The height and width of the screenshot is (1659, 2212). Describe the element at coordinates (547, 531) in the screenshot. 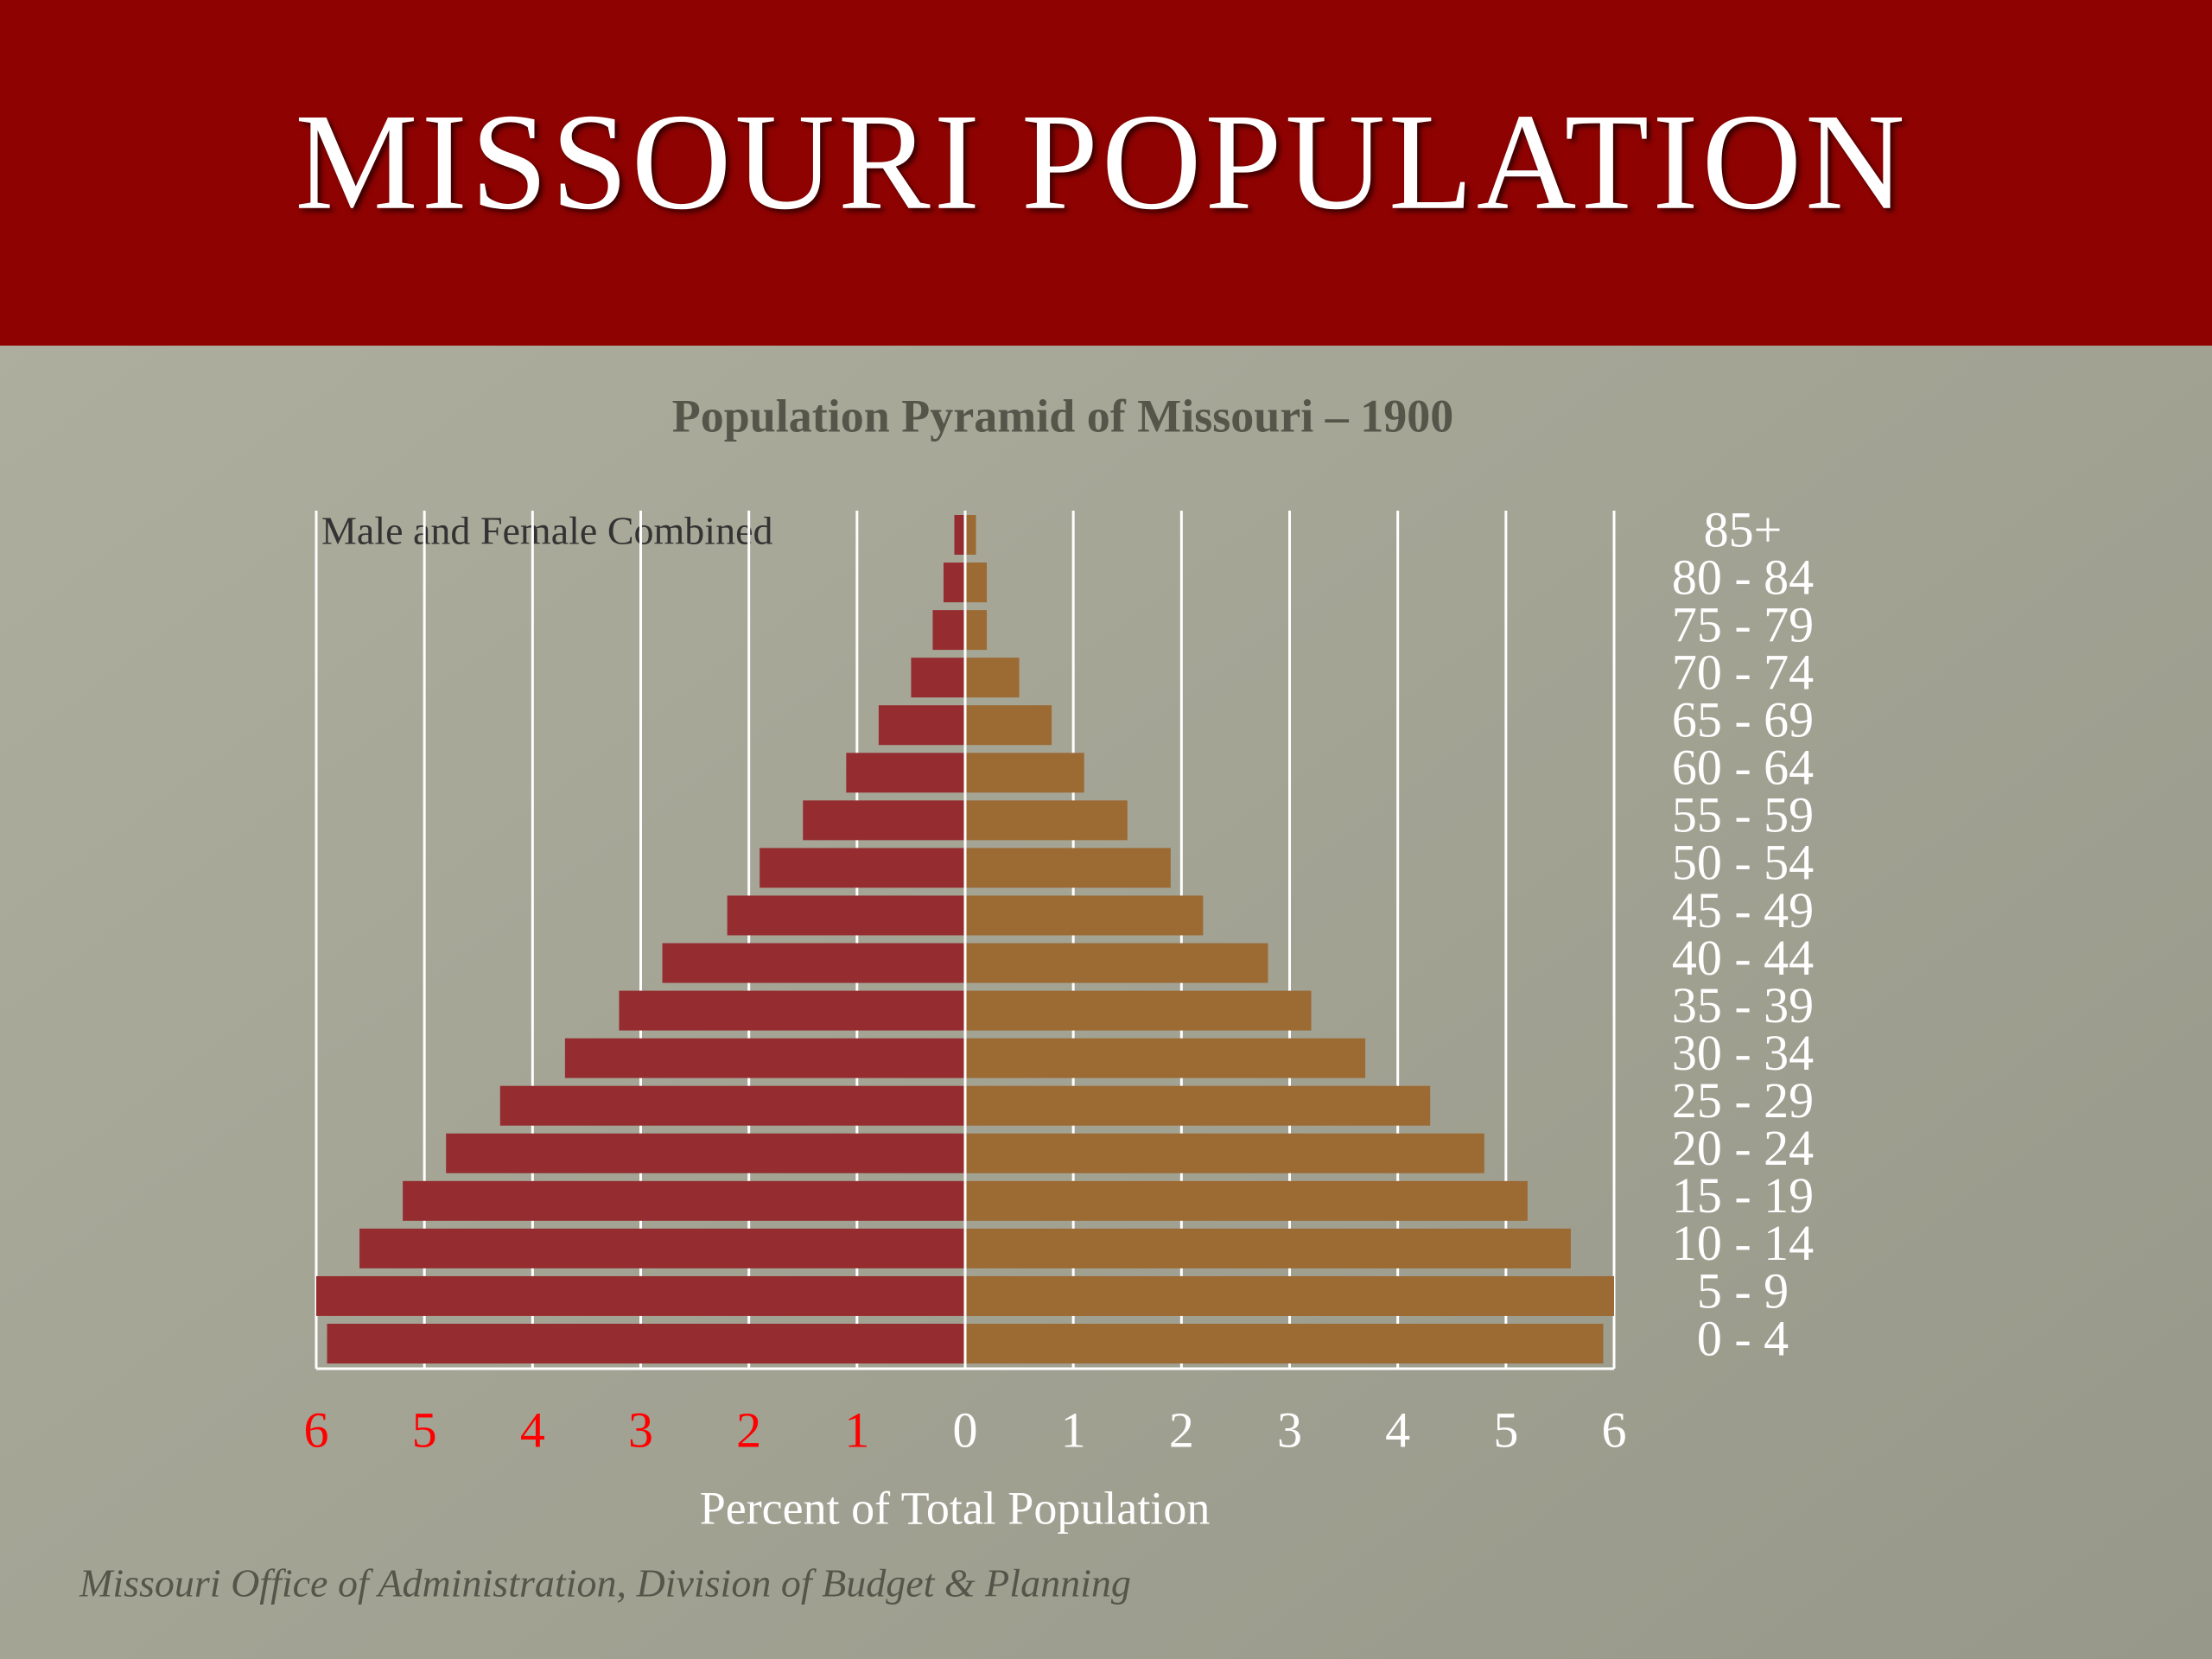

I see `annotation: Male and Female Combined` at that location.